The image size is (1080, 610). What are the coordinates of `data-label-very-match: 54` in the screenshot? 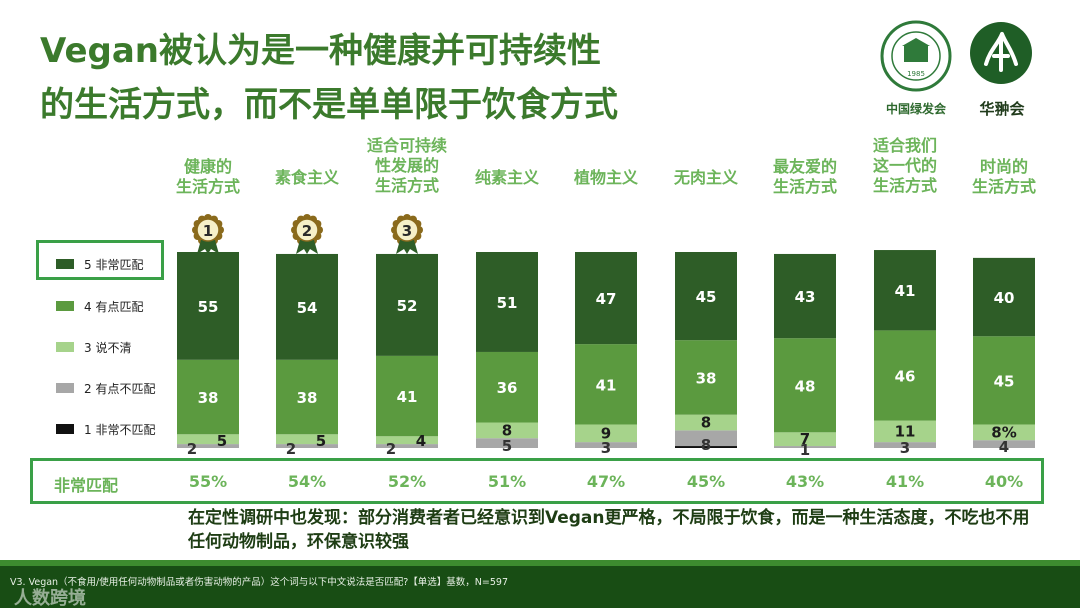 It's located at (307, 308).